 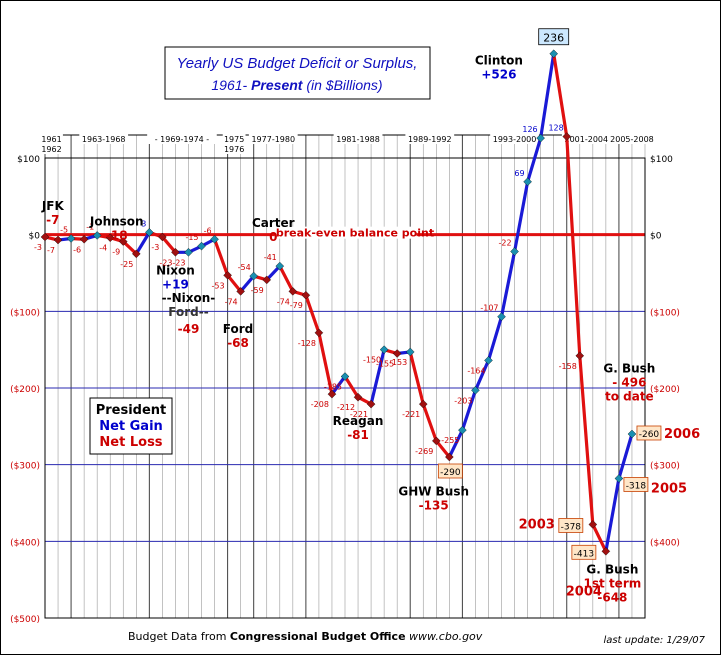 What do you see at coordinates (175, 271) in the screenshot?
I see `annotation-nixon-name: Nixon` at bounding box center [175, 271].